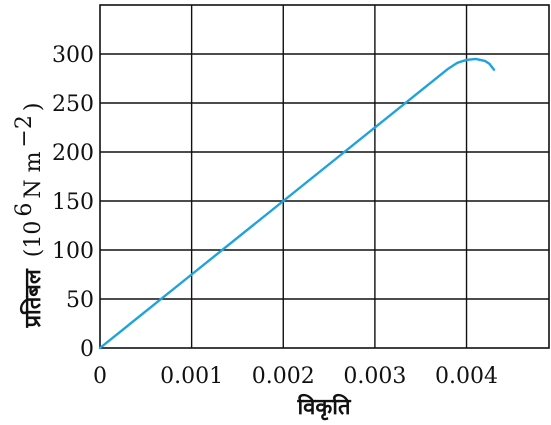  Describe the element at coordinates (73, 153) in the screenshot. I see `y-tick-label: 200` at that location.